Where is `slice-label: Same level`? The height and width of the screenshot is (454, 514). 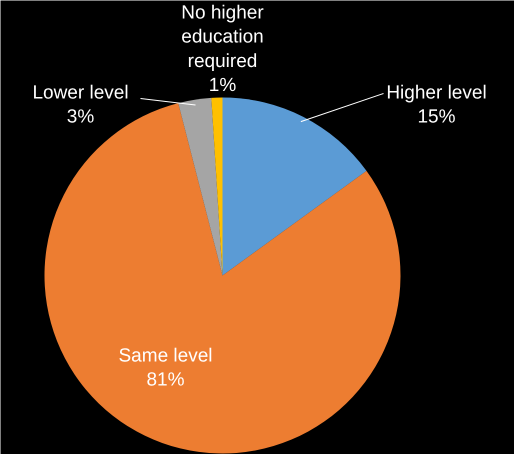 slice-label: Same level is located at coordinates (165, 356).